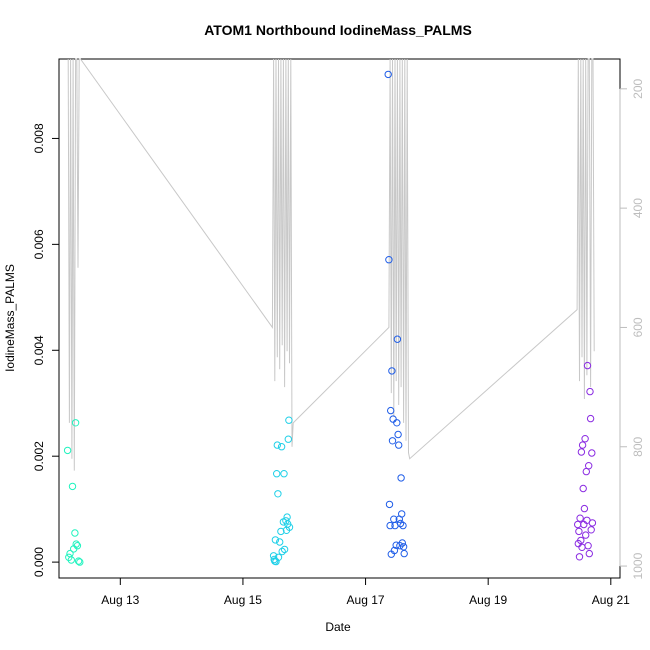 The height and width of the screenshot is (650, 650). What do you see at coordinates (638, 446) in the screenshot?
I see `right-tick-label-3: 800` at bounding box center [638, 446].